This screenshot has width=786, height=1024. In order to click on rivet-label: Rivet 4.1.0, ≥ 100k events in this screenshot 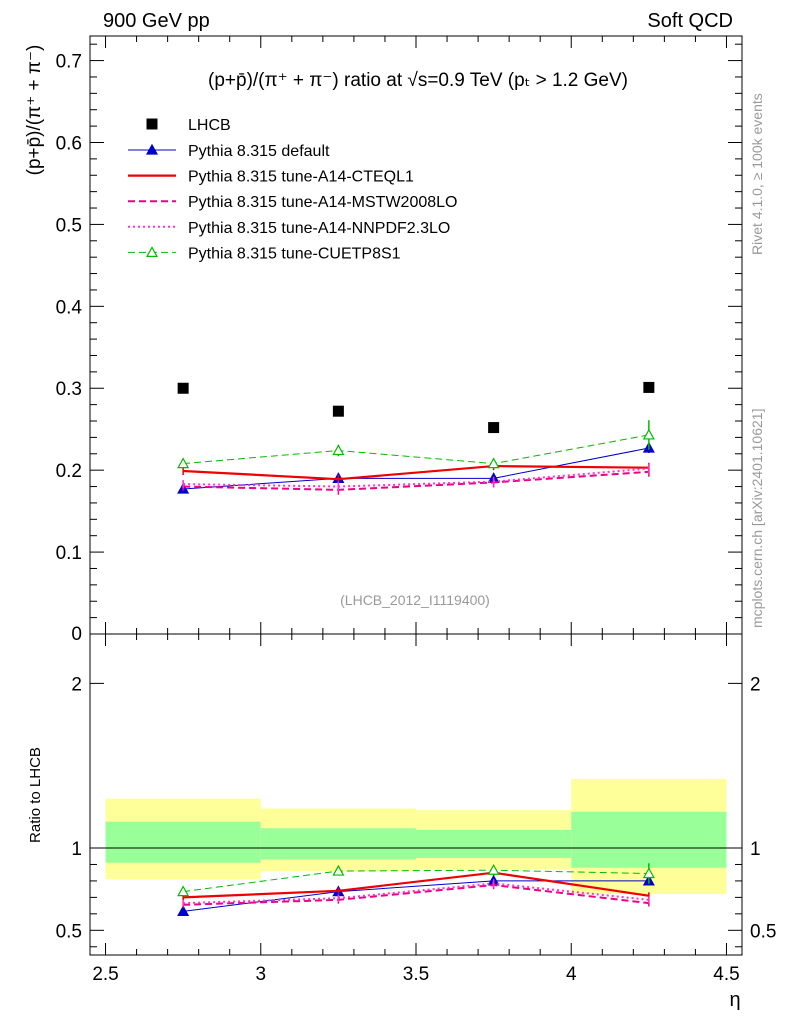, I will do `click(757, 174)`.